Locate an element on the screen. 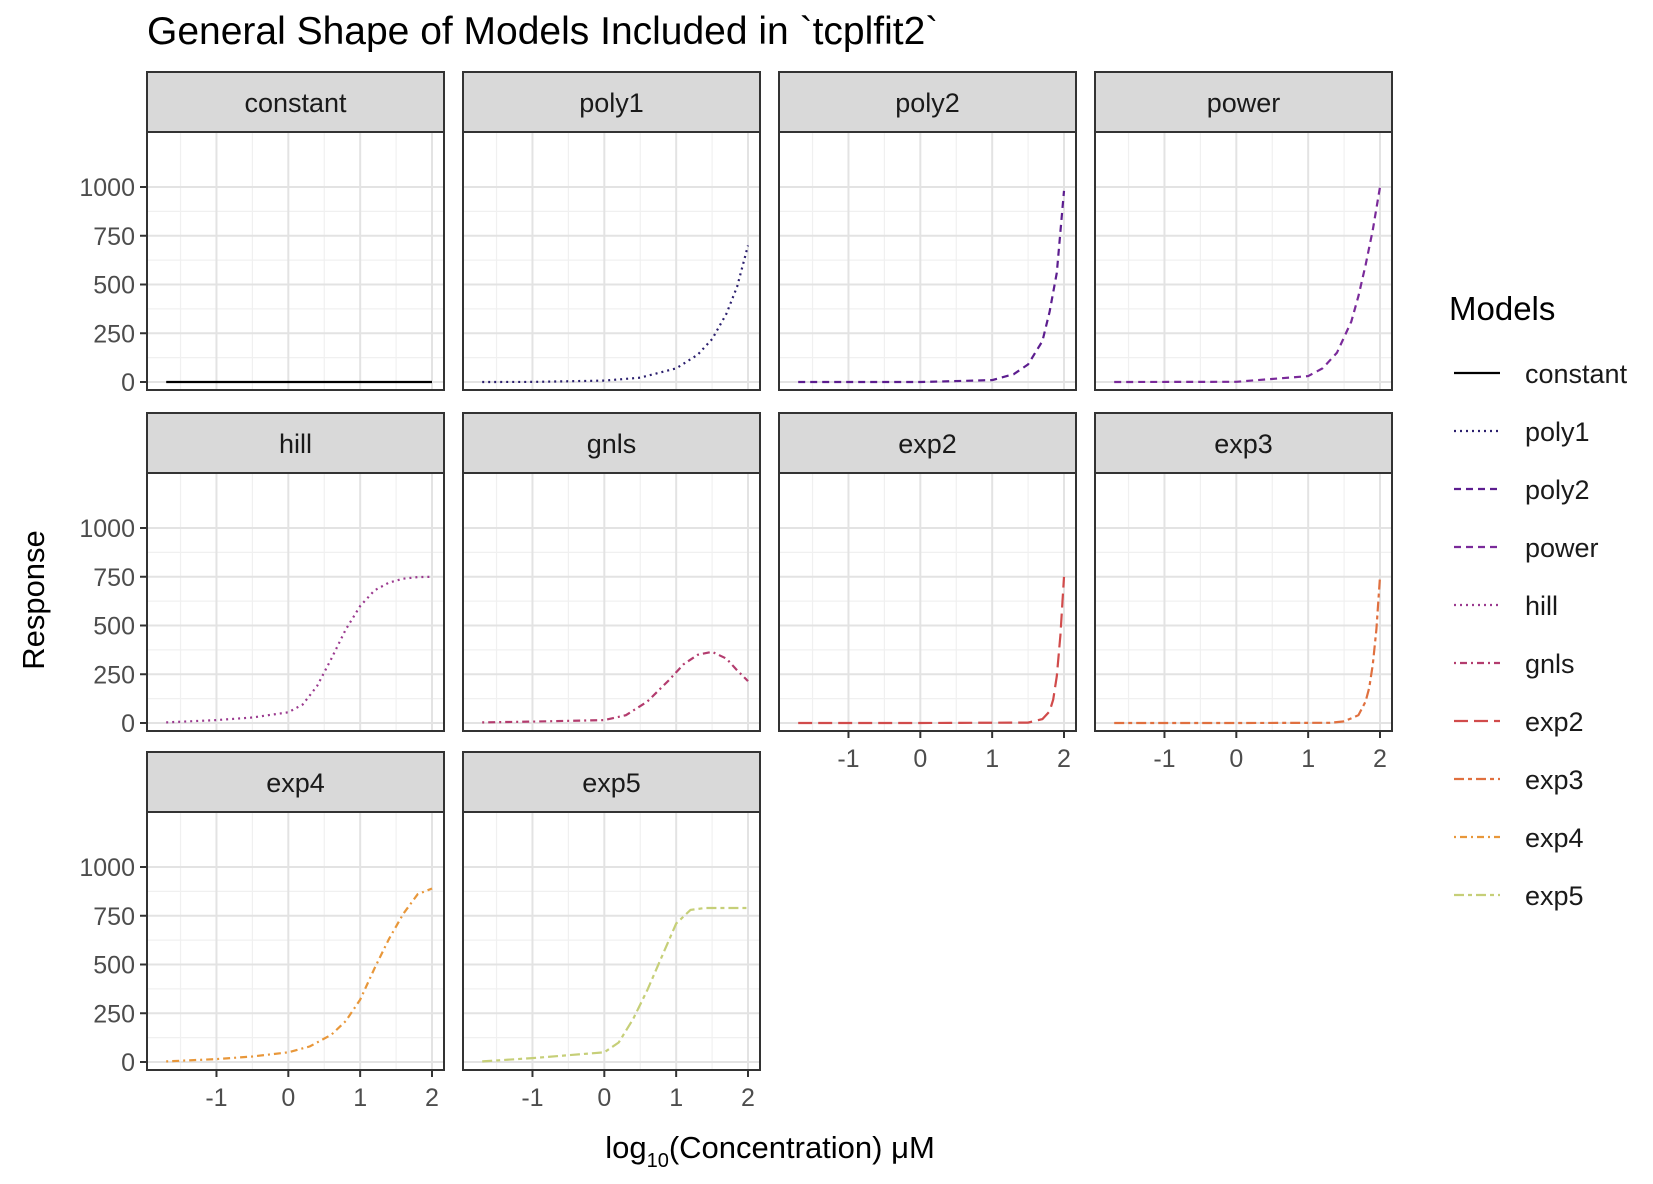  facet-label: gnls is located at coordinates (612, 444).